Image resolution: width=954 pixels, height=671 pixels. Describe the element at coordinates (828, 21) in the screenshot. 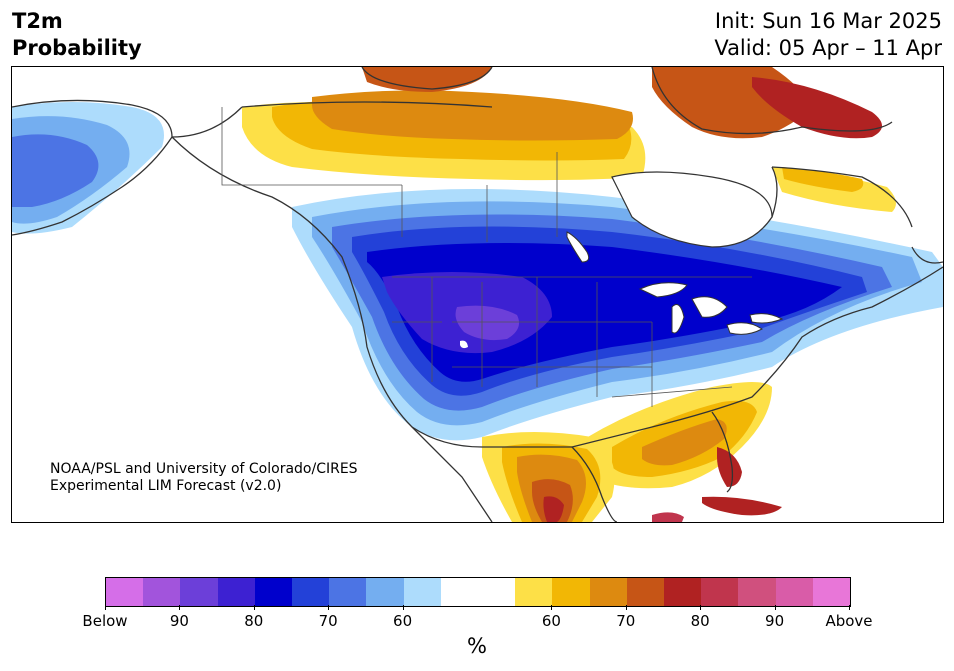

I see `init-date: Init: Sun 16 Mar 2025` at that location.